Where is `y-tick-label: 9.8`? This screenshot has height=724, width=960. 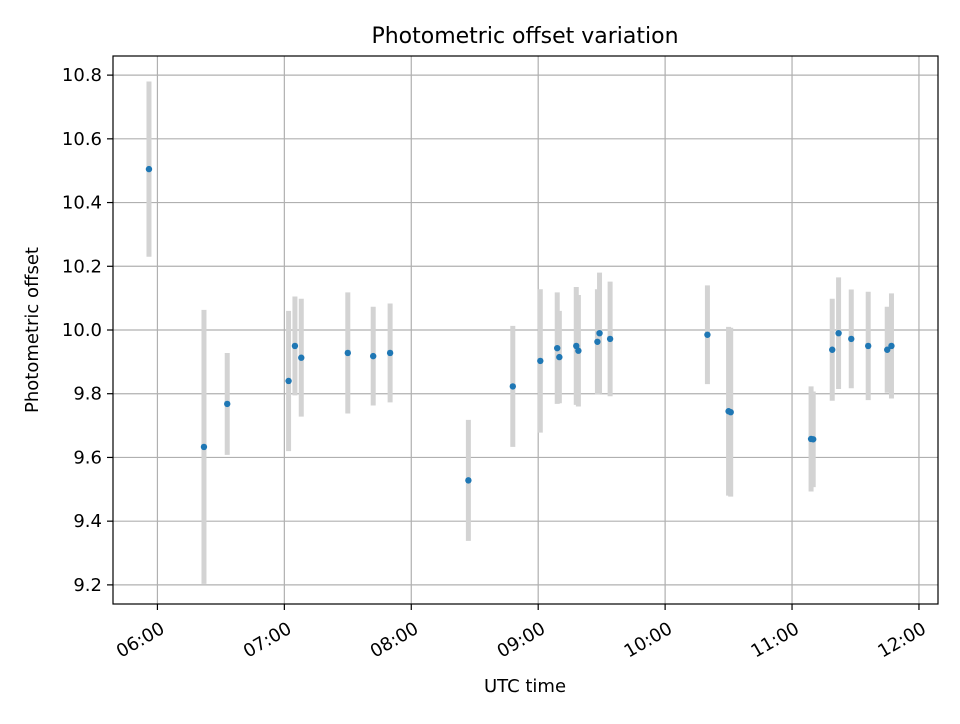
y-tick-label: 9.8 is located at coordinates (87, 394).